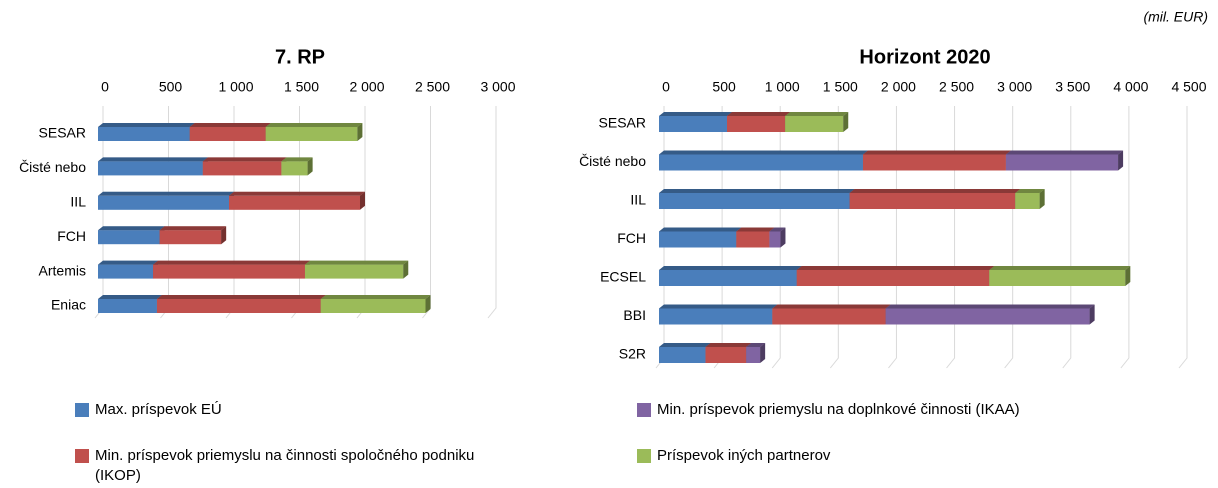 The width and height of the screenshot is (1218, 488). Describe the element at coordinates (744, 455) in the screenshot. I see `legend-label: Príspevok iných partnerov` at that location.